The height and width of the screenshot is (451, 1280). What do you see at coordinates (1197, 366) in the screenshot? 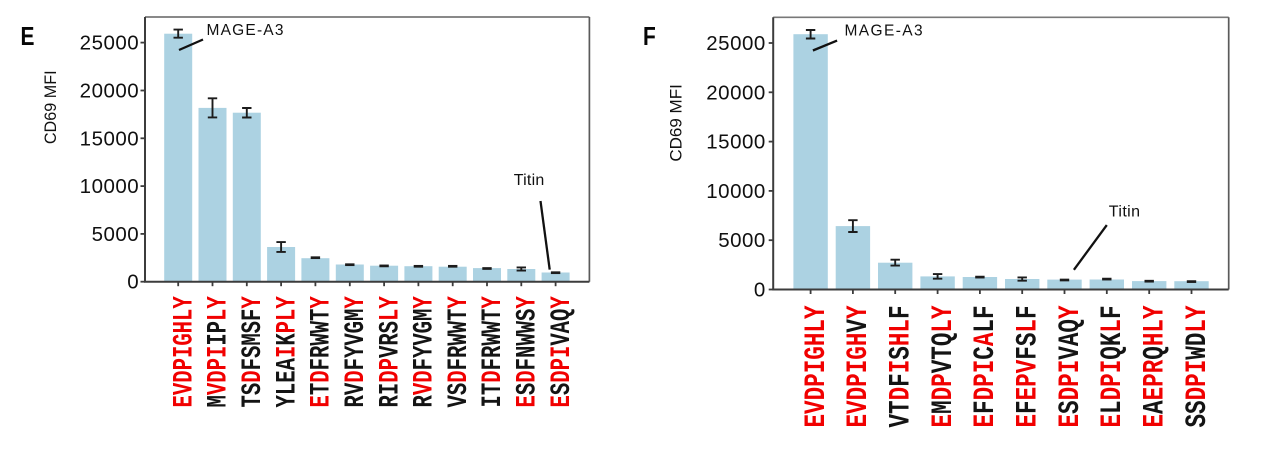
I see `svg-text: SSDPIWDLY` at bounding box center [1197, 366].